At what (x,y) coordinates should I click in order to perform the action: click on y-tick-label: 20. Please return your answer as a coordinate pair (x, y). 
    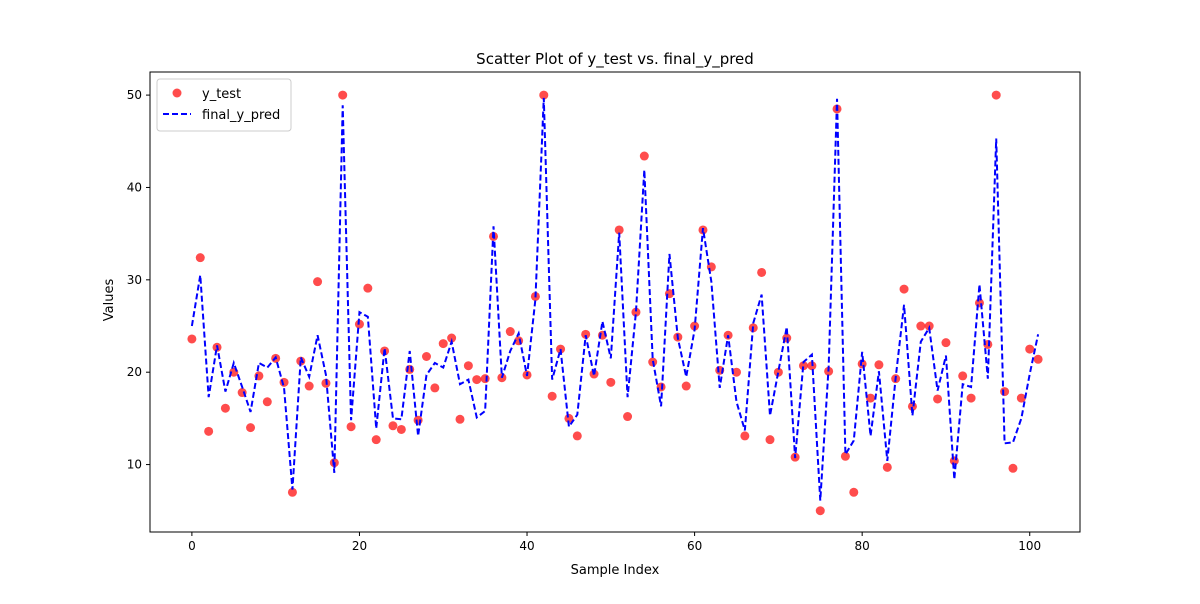
    Looking at the image, I should click on (134, 372).